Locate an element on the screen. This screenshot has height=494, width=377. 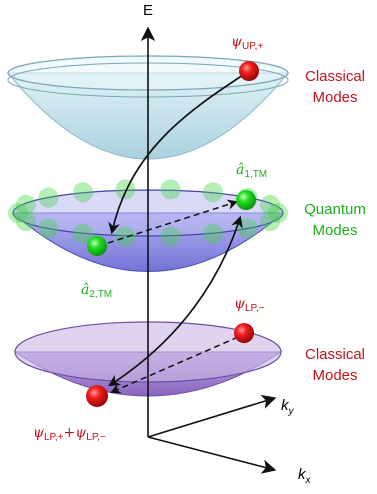
particle-a2-tm is located at coordinates (97, 246).